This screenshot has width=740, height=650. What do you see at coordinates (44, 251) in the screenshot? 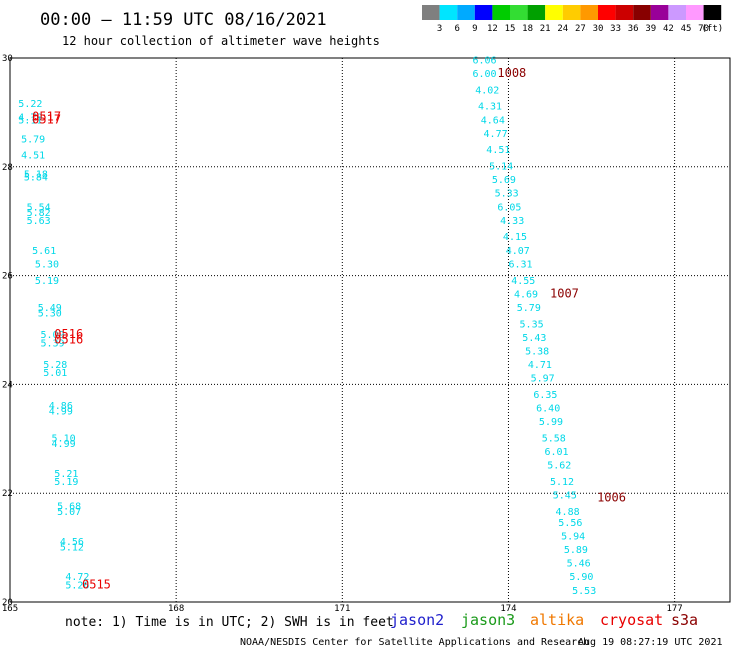
I see `swh-point: 5.61` at bounding box center [44, 251].